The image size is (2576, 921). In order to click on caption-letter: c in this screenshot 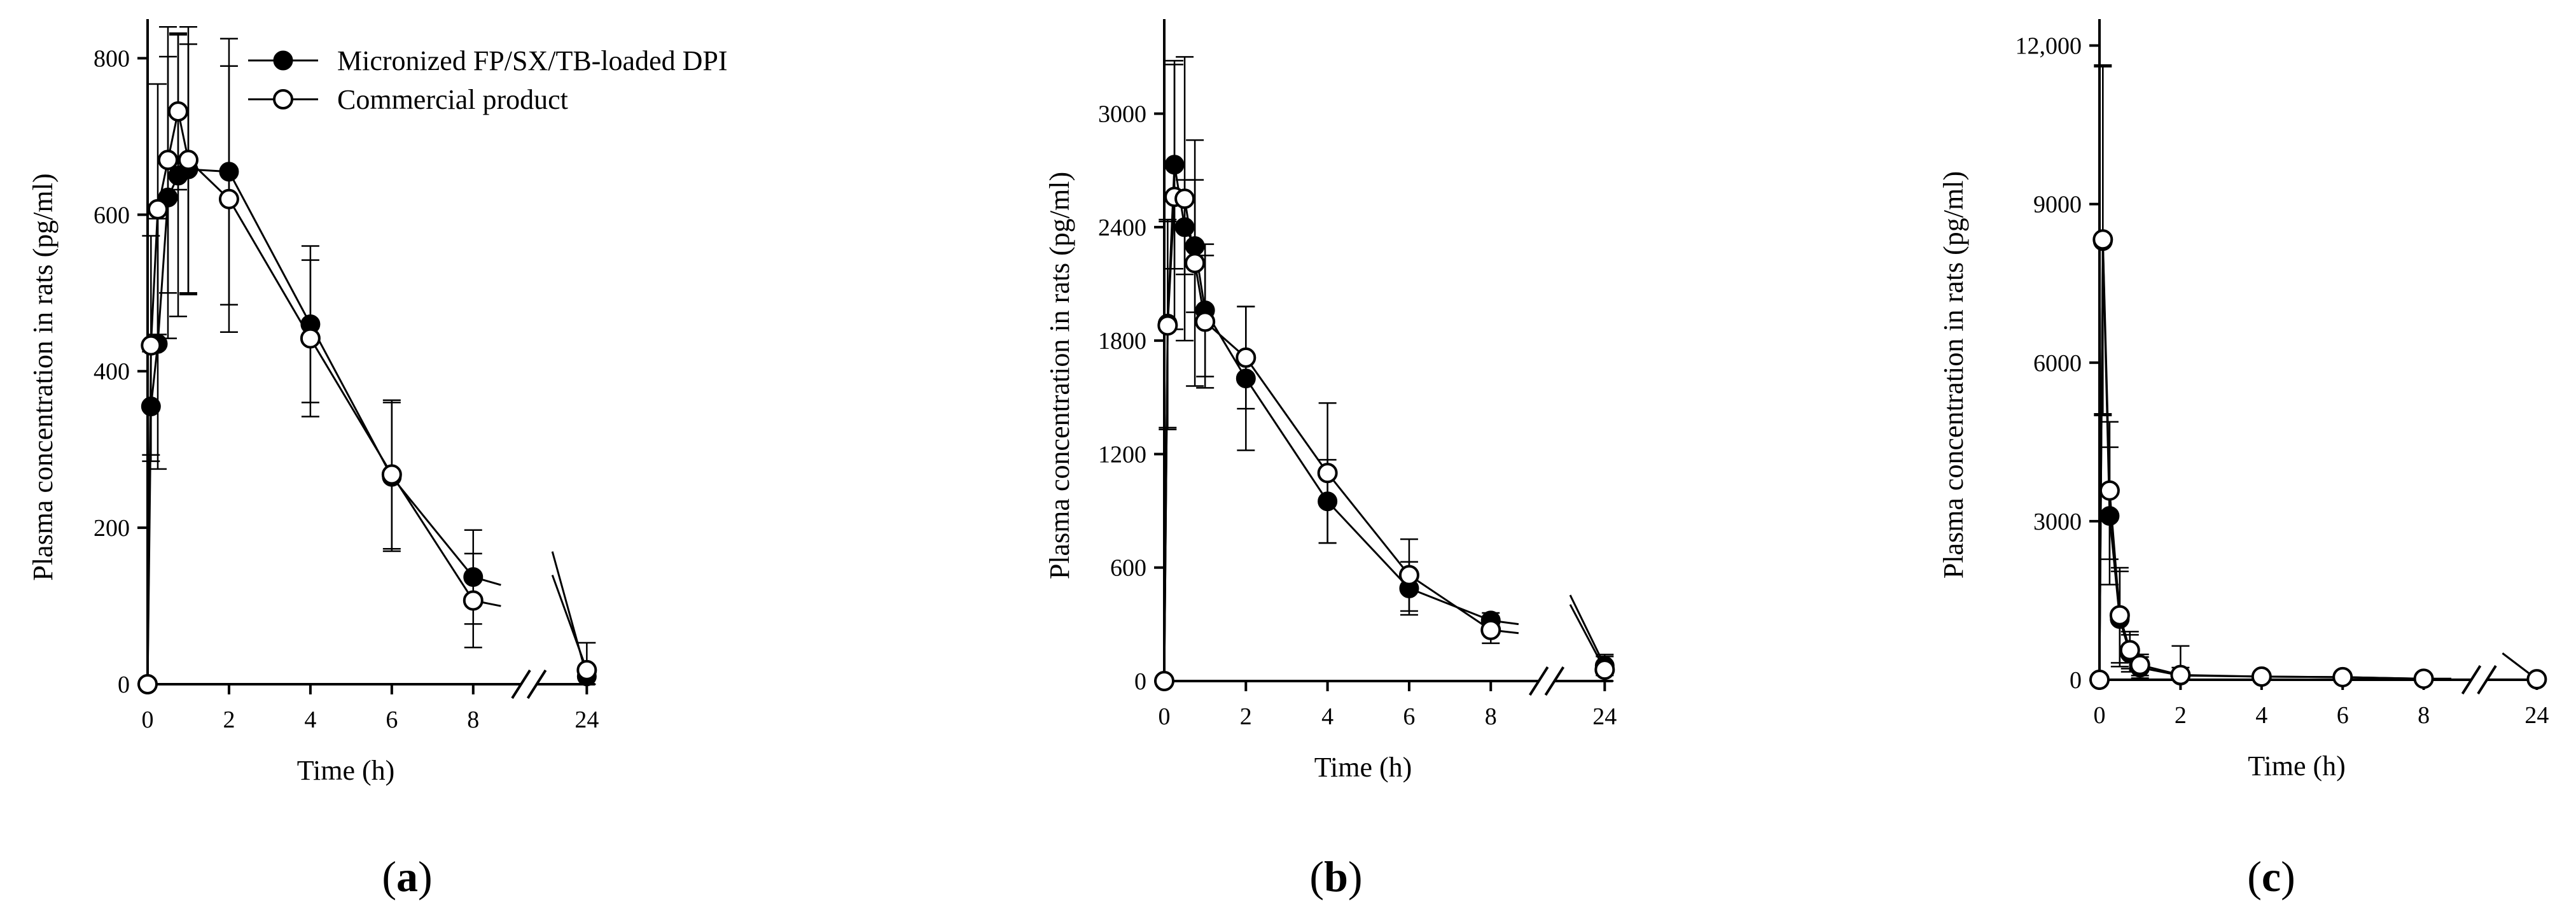, I will do `click(2271, 876)`.